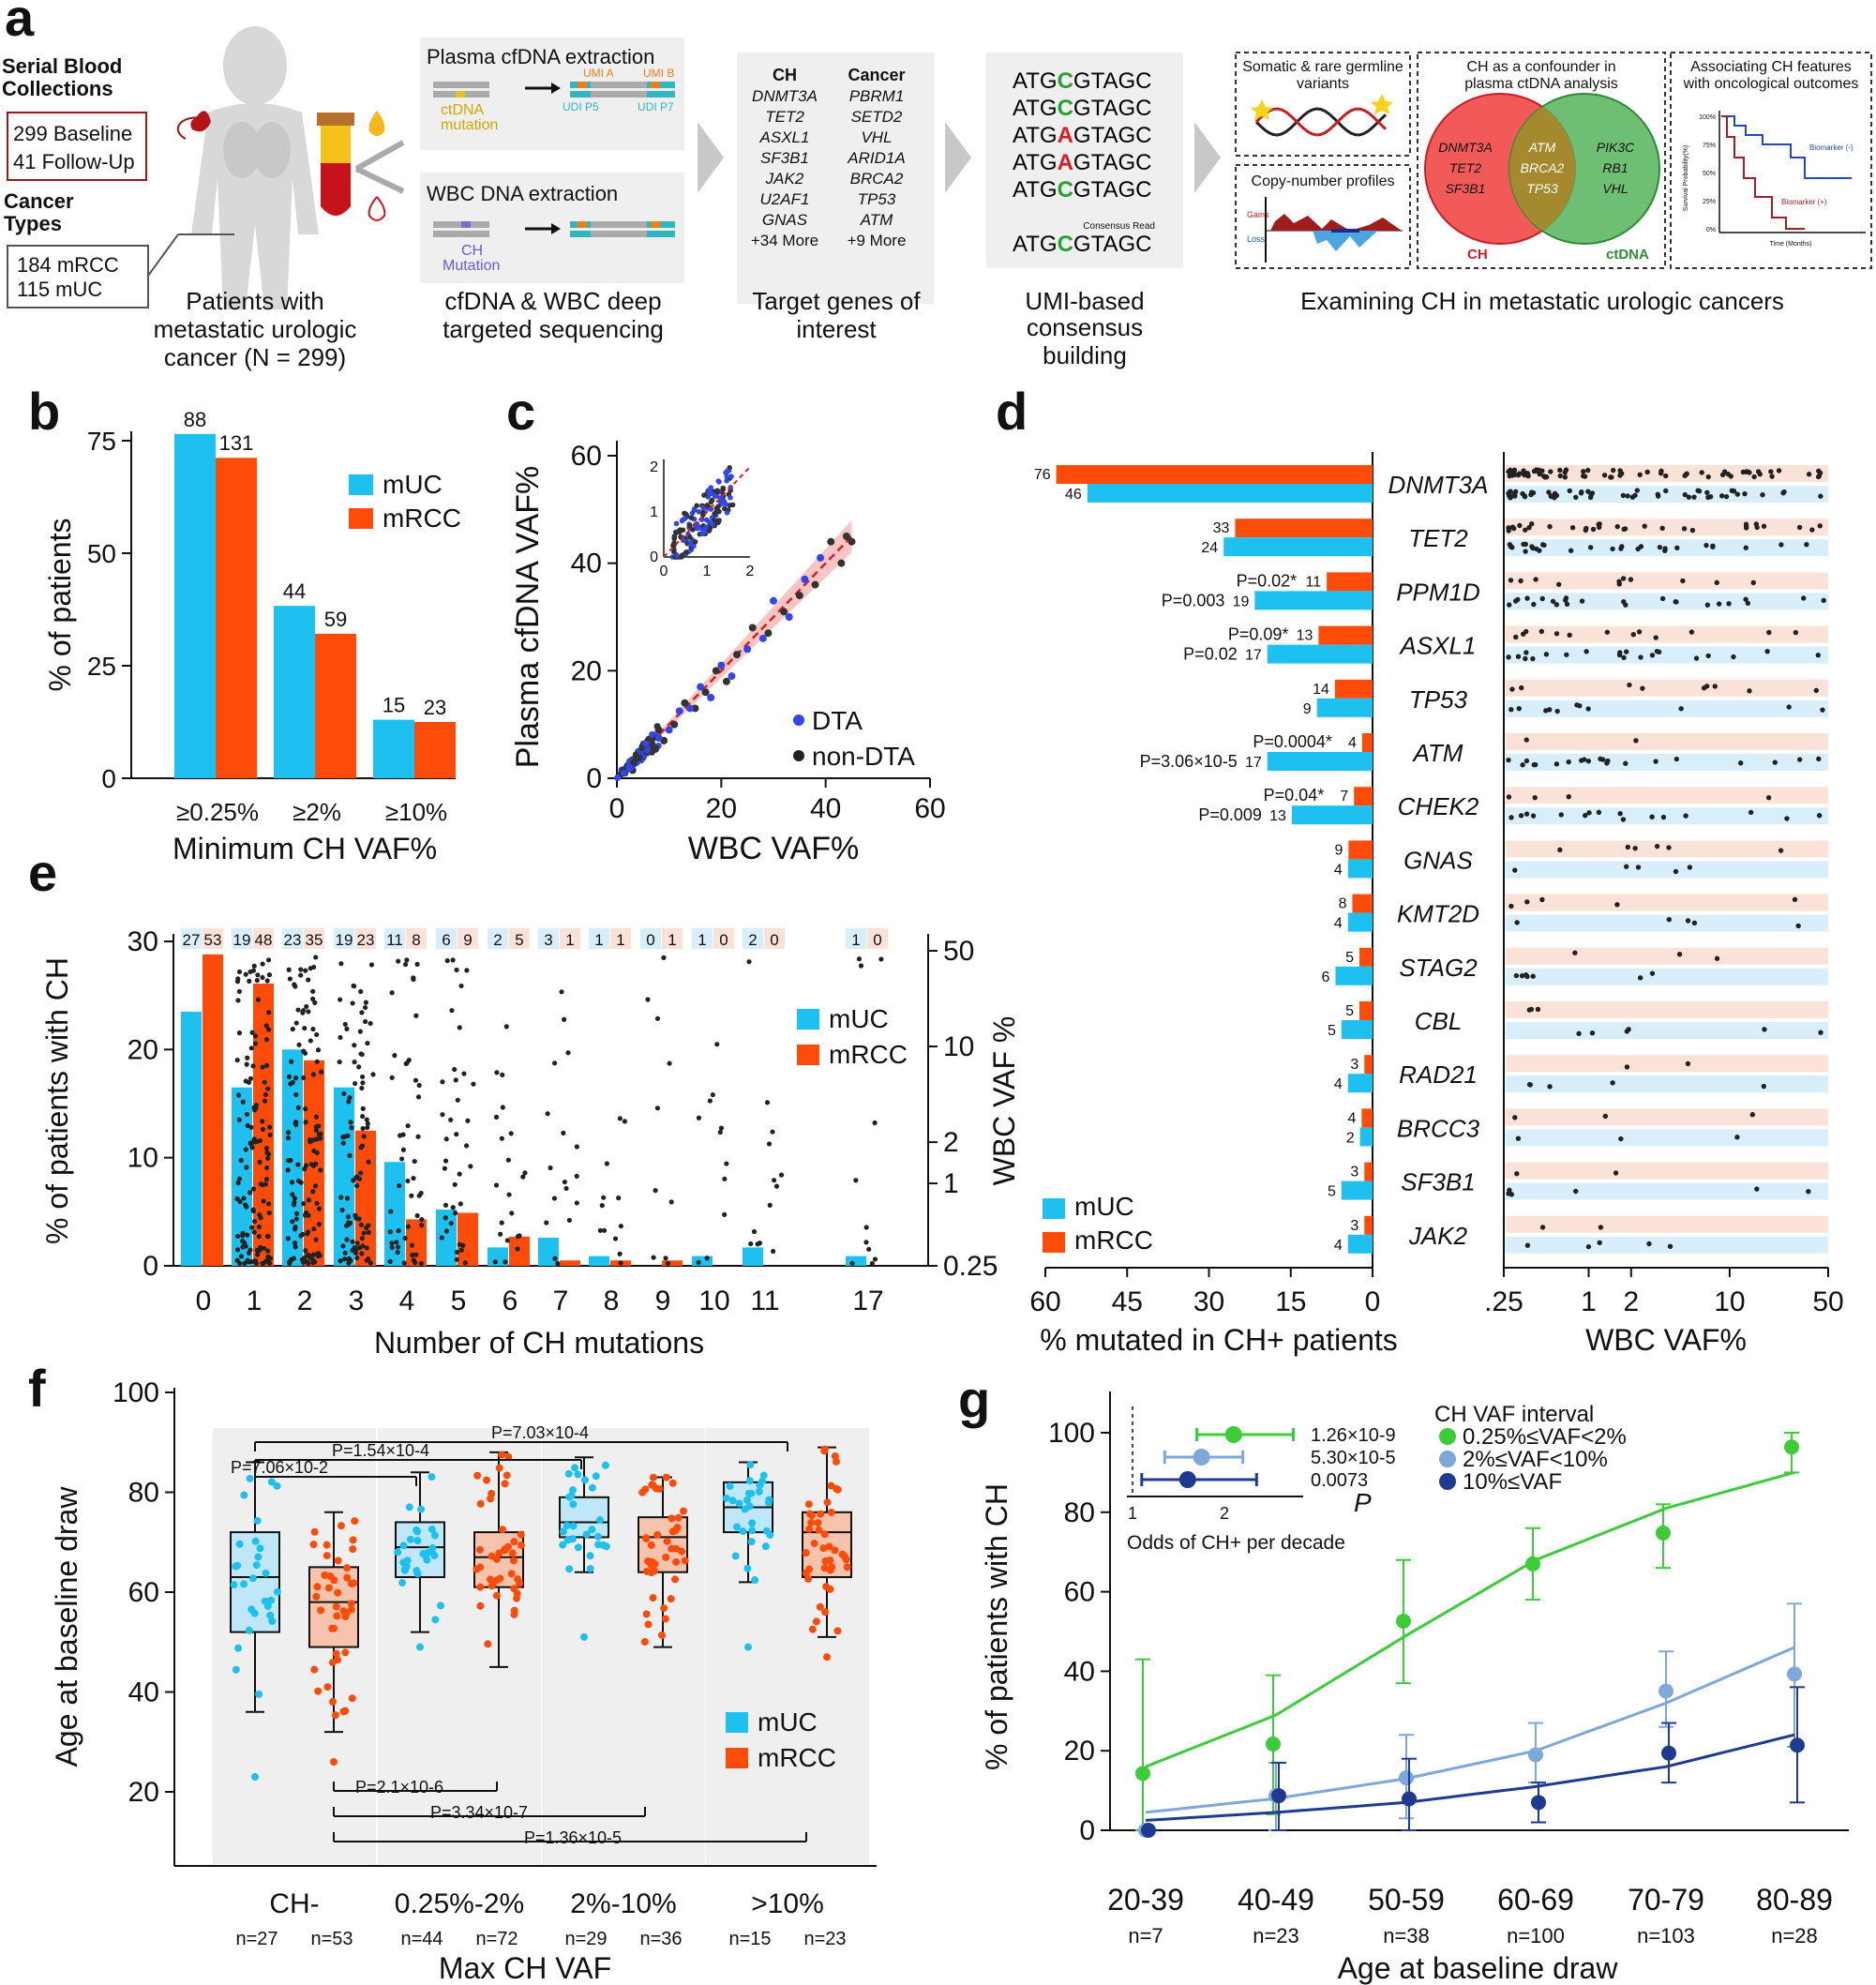  I want to click on legend-muc-label: mUC, so click(413, 484).